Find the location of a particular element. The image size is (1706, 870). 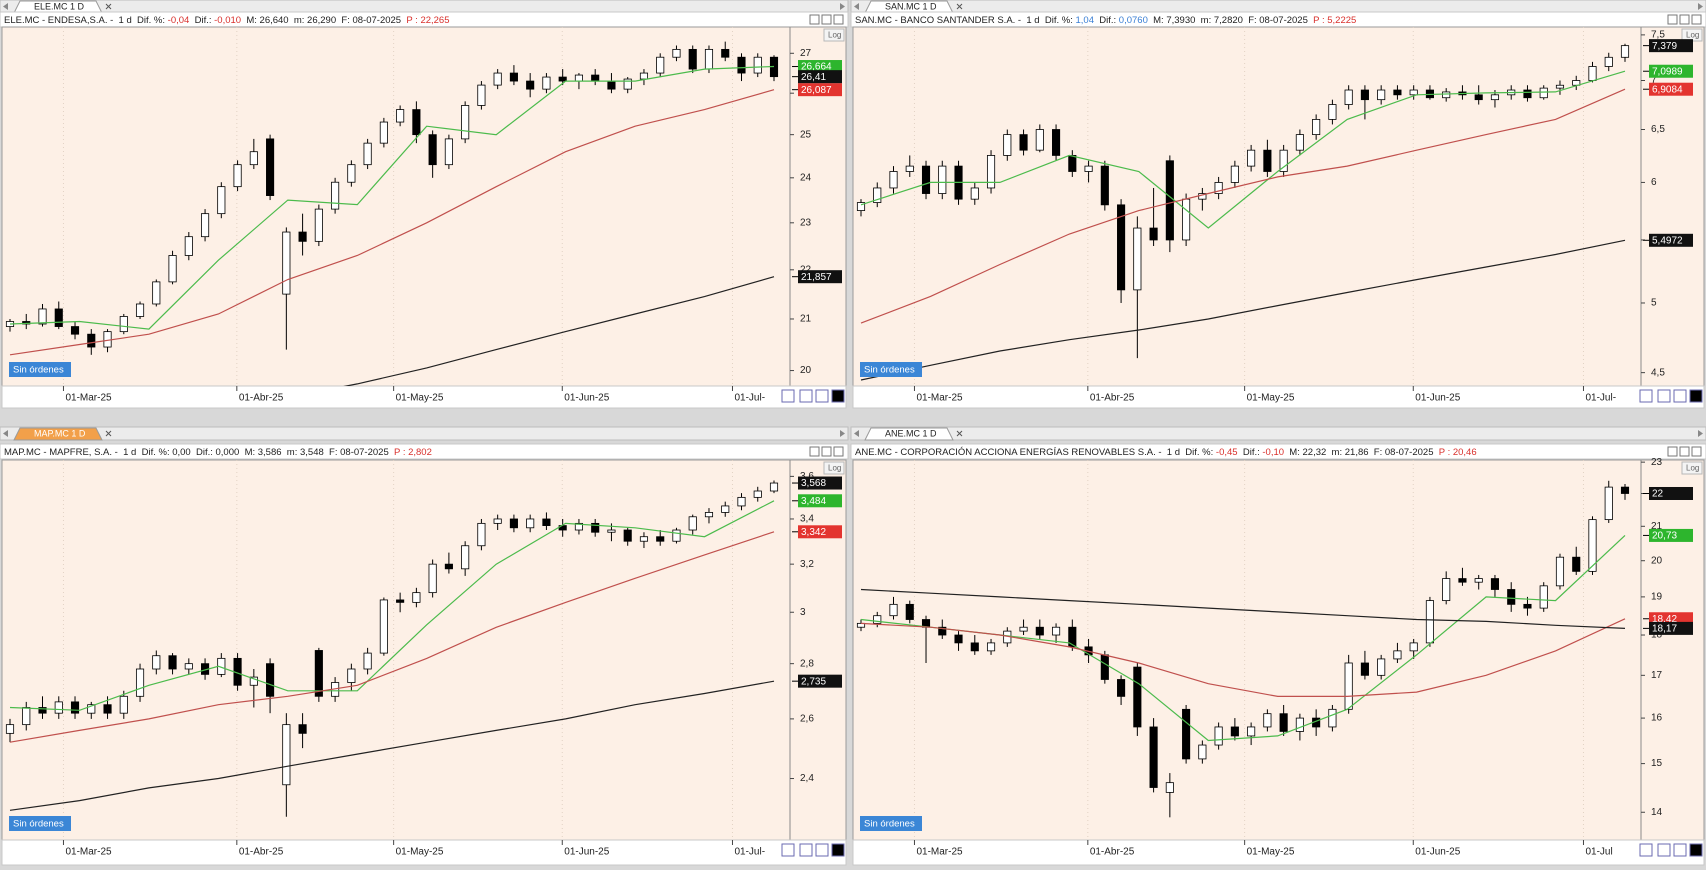

y-tick-label: 25 is located at coordinates (806, 134).